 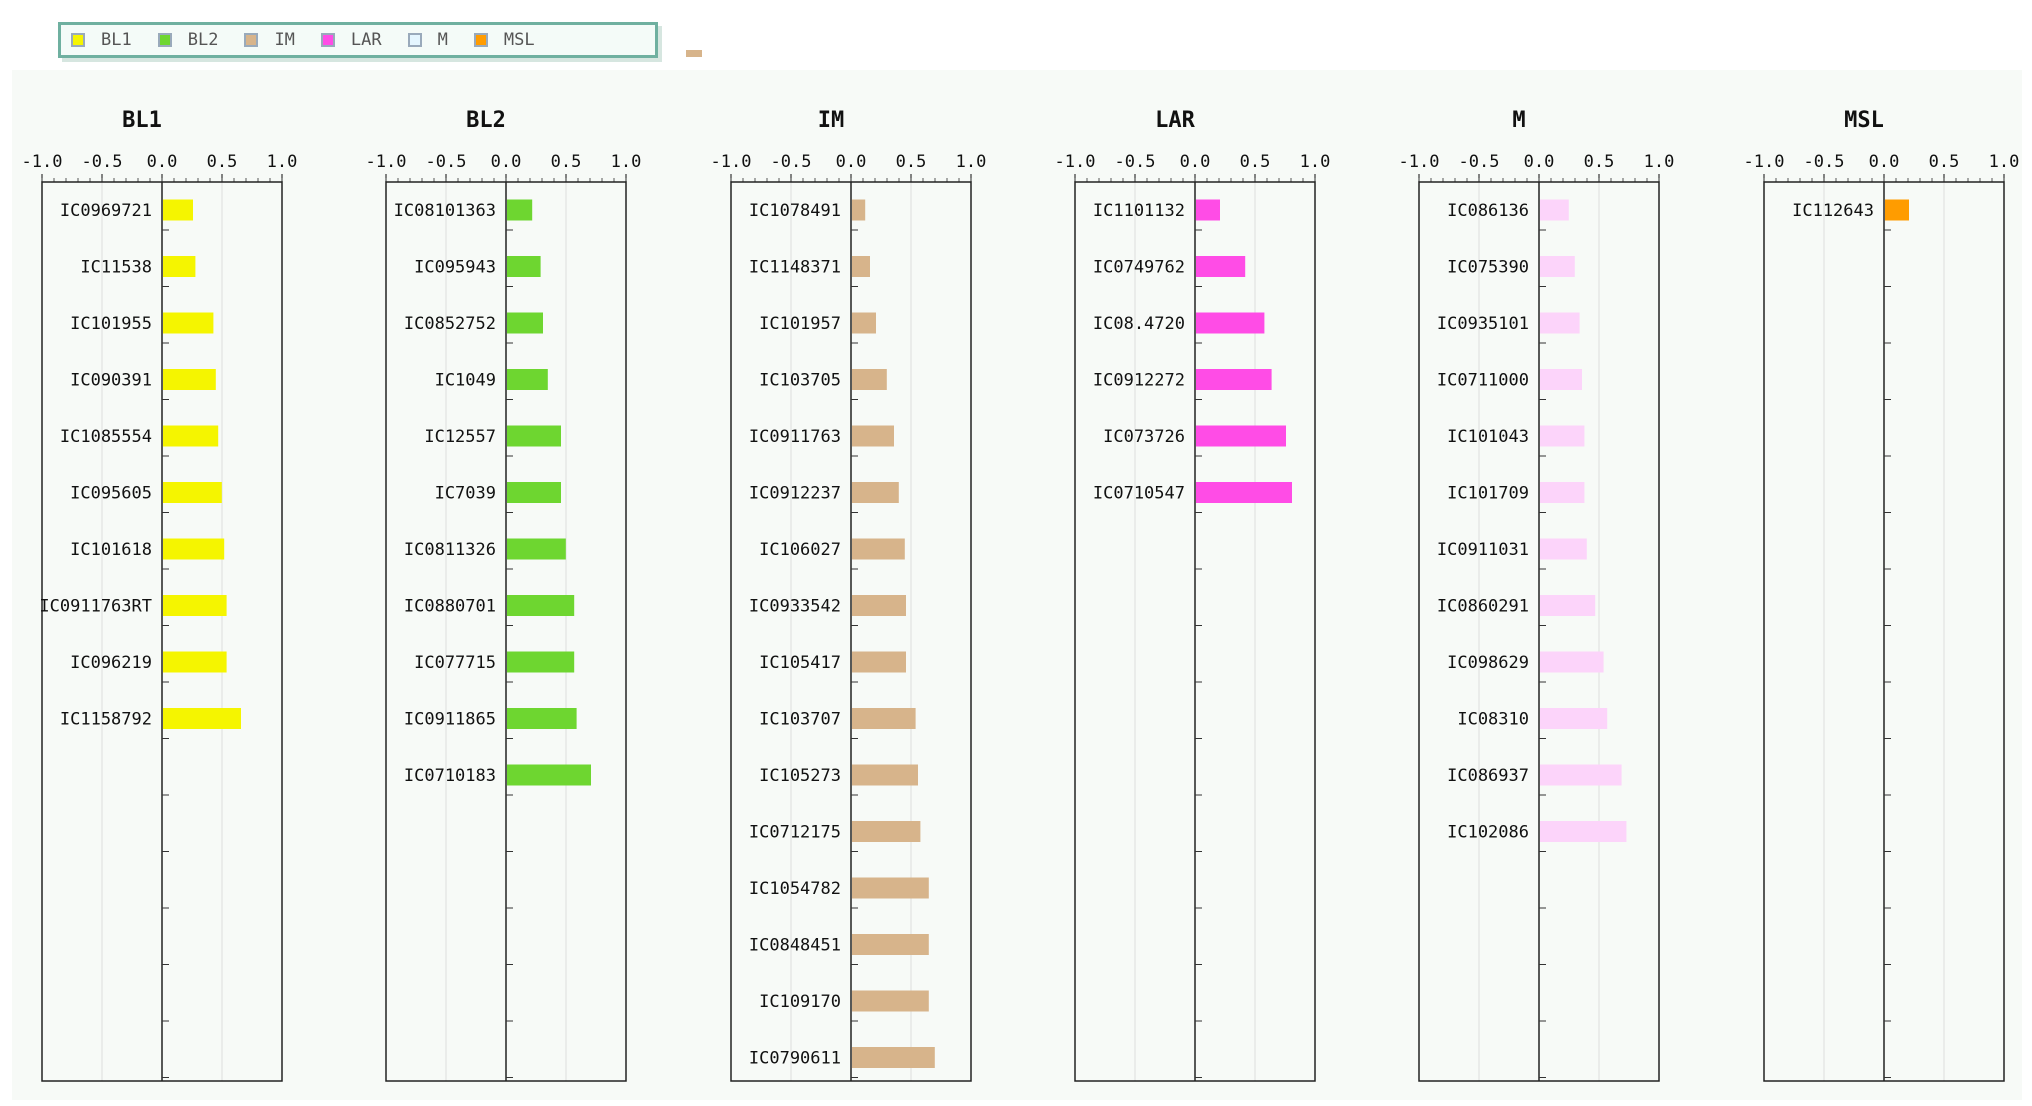 I want to click on tick-label-msl: 0.0, so click(x=1884, y=162).